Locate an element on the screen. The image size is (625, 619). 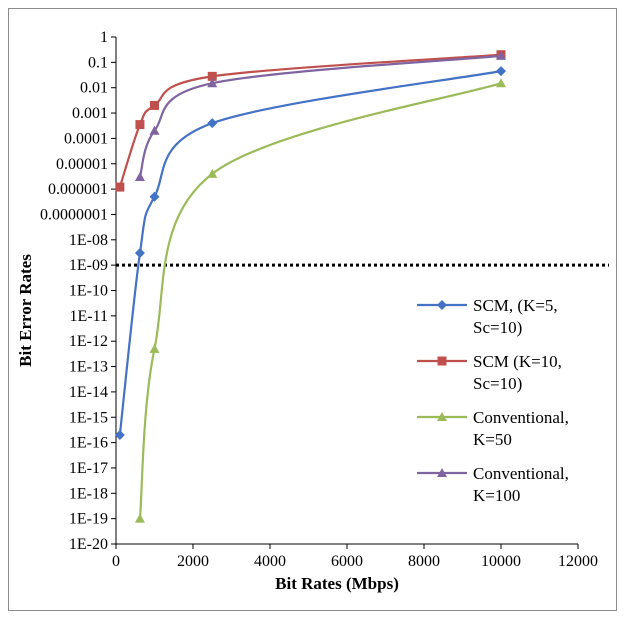
y-tick-label: 0.0000001 is located at coordinates (74, 214).